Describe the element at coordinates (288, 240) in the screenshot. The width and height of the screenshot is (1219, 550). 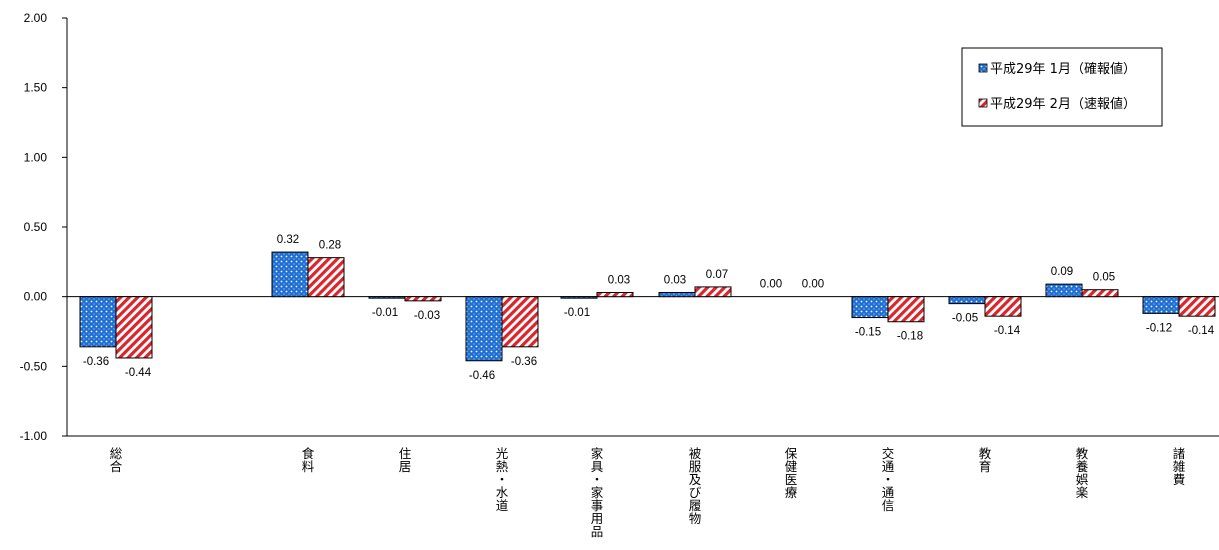
I see `data-label-series-1: 0.32` at that location.